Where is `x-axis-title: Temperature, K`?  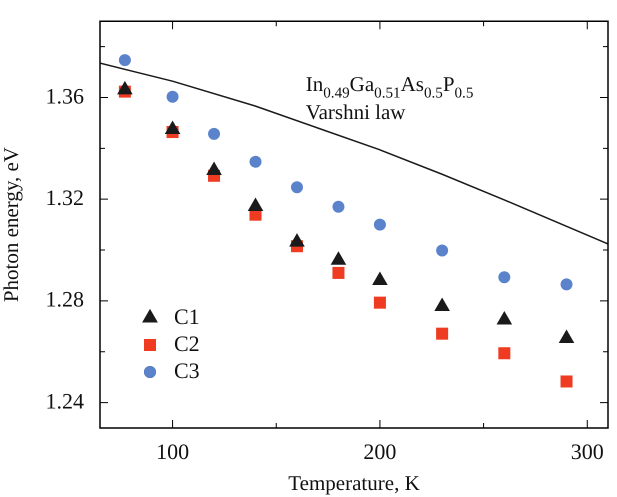
x-axis-title: Temperature, K is located at coordinates (354, 482).